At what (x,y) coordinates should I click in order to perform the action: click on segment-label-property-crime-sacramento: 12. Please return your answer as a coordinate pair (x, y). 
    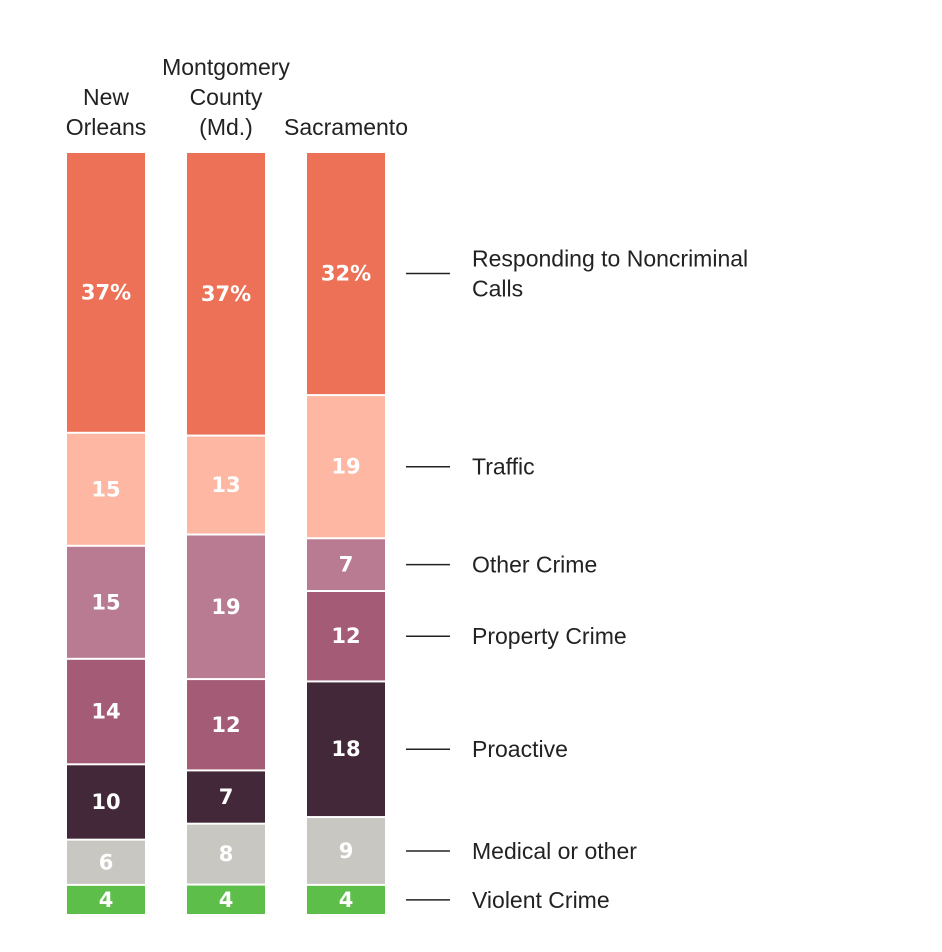
    Looking at the image, I should click on (345, 636).